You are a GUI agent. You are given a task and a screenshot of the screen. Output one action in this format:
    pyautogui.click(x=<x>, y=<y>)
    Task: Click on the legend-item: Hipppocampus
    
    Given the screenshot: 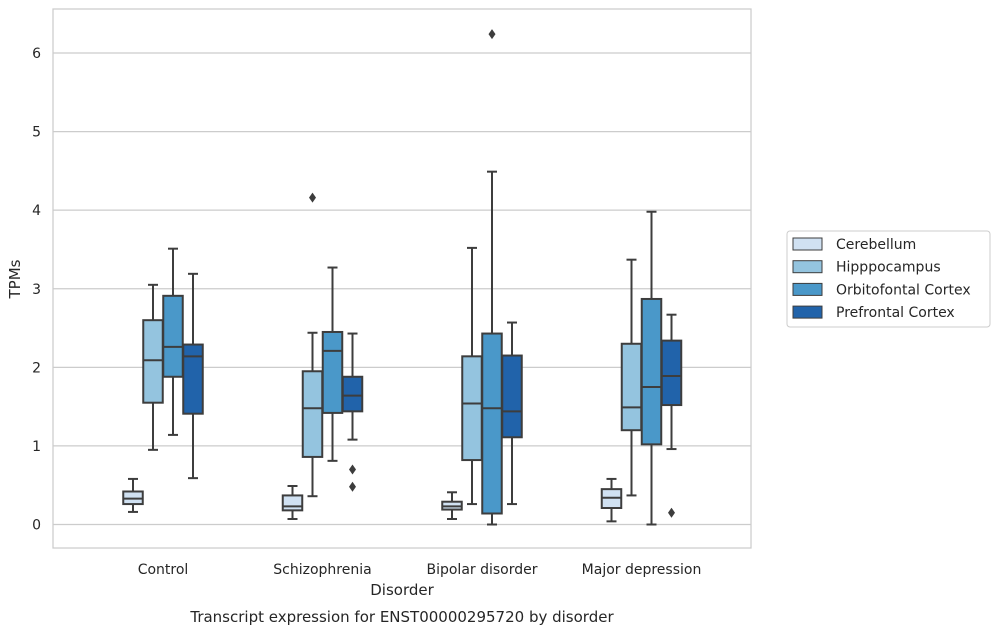 What is the action you would take?
    pyautogui.click(x=866, y=268)
    